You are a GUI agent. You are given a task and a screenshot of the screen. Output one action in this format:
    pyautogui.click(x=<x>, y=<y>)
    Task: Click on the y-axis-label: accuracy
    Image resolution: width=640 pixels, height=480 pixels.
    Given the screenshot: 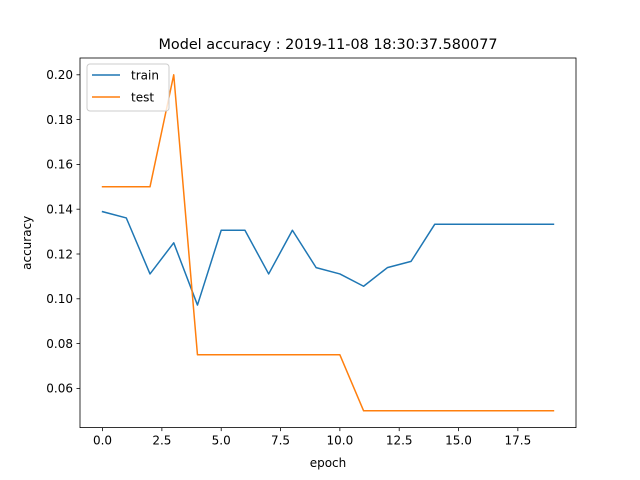 What is the action you would take?
    pyautogui.click(x=27, y=243)
    